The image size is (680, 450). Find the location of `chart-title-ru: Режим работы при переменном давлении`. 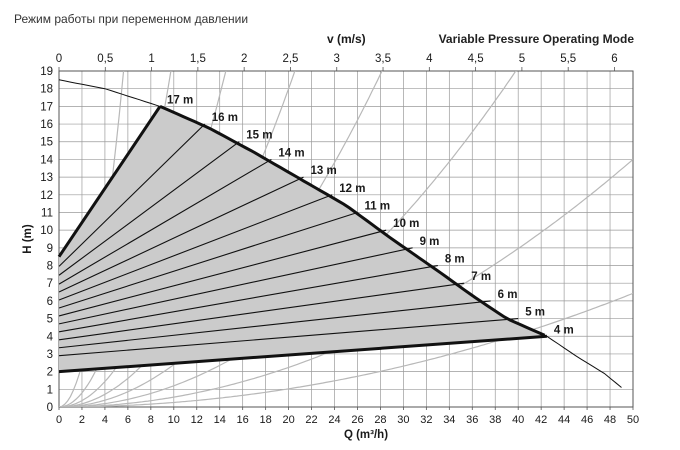

chart-title-ru: Режим работы при переменном давлении is located at coordinates (131, 19).